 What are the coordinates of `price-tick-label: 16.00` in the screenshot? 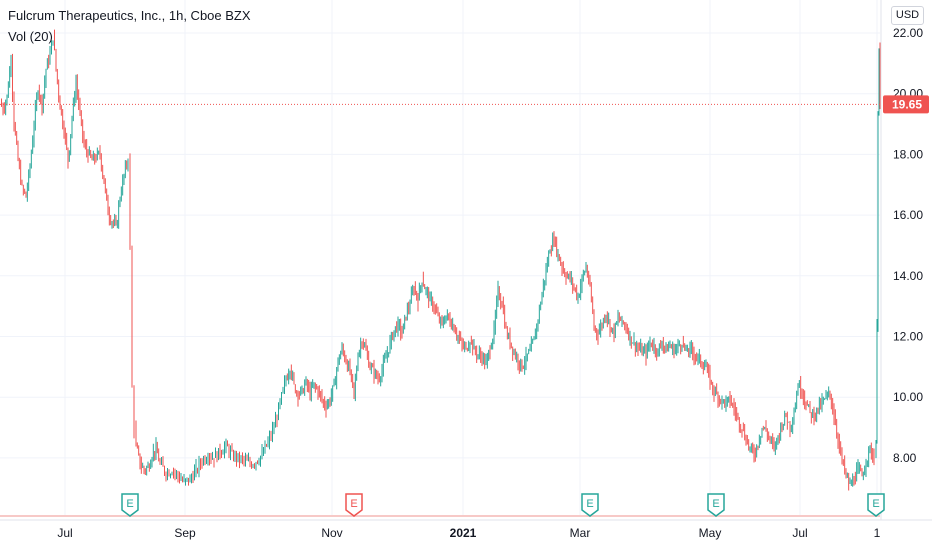 It's located at (908, 215).